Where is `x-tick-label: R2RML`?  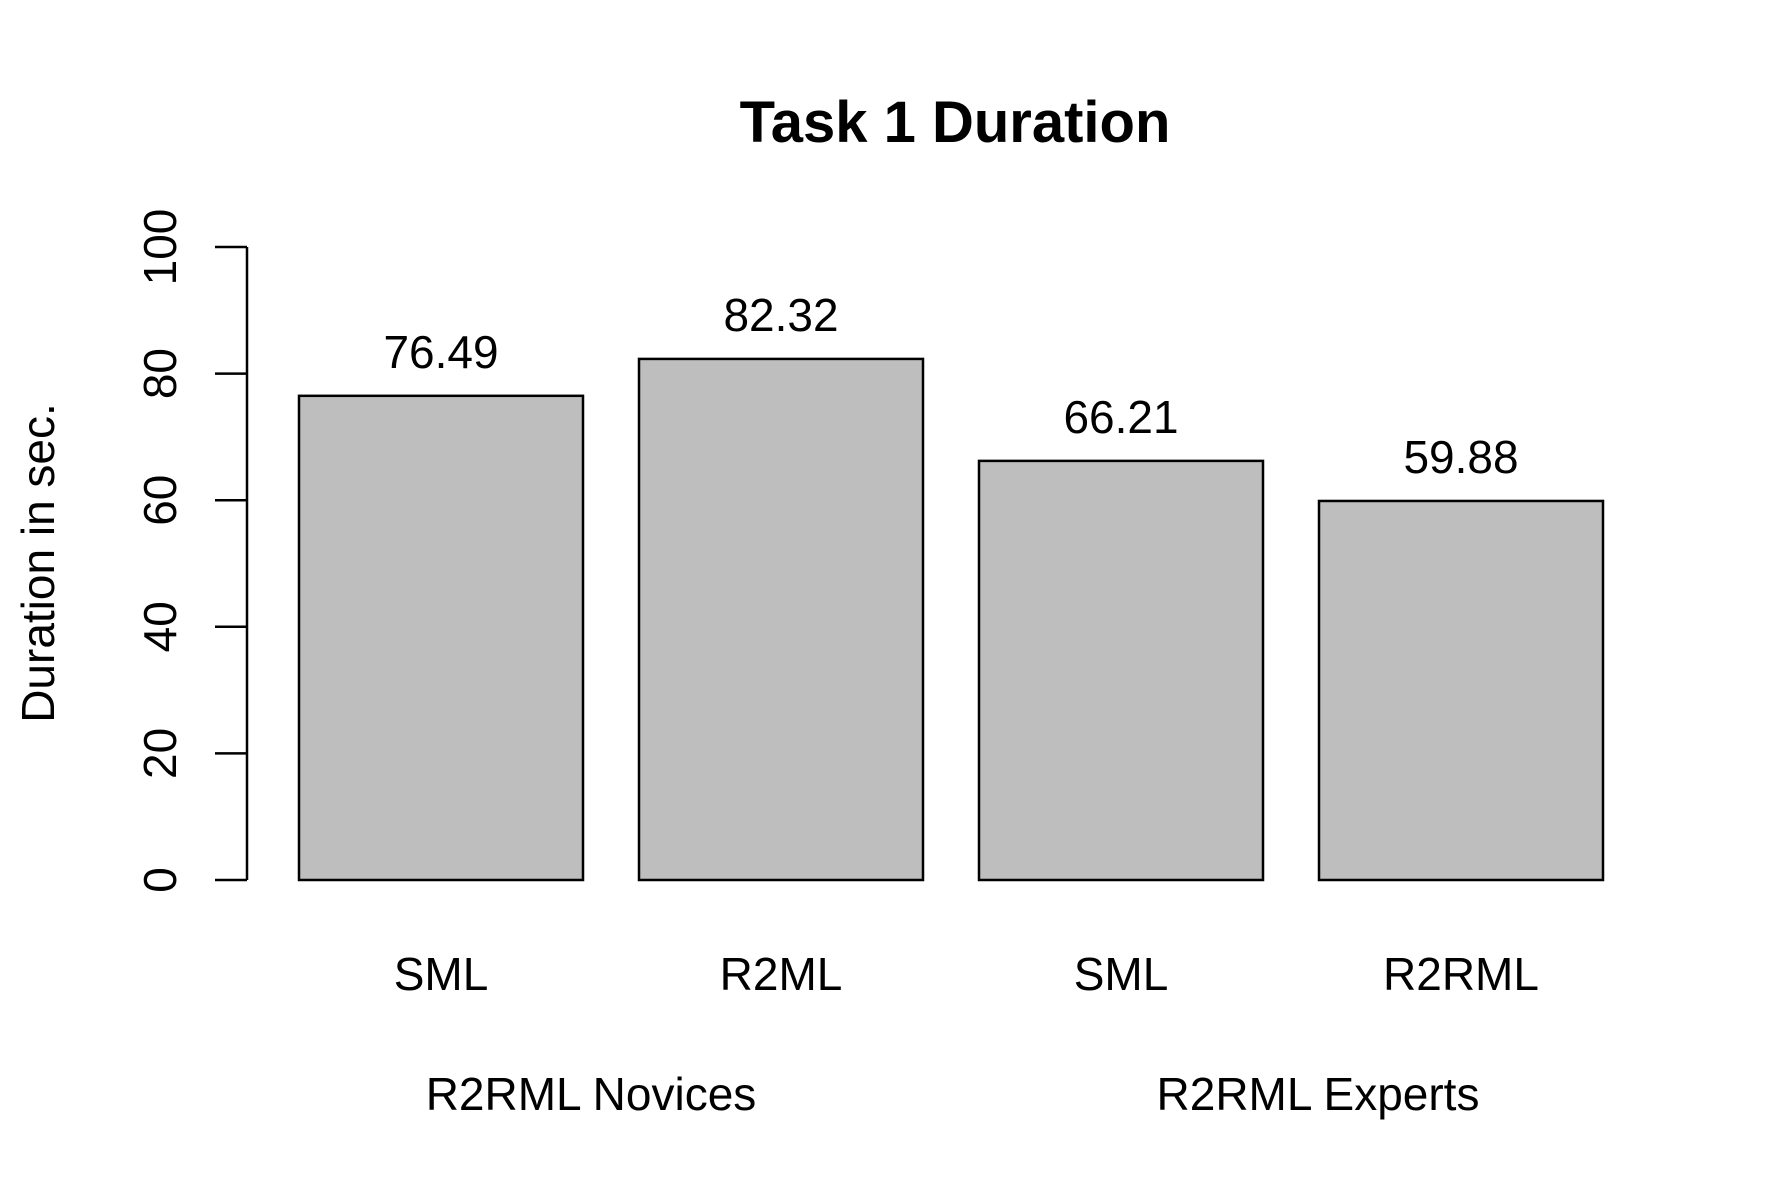 x-tick-label: R2RML is located at coordinates (1461, 974).